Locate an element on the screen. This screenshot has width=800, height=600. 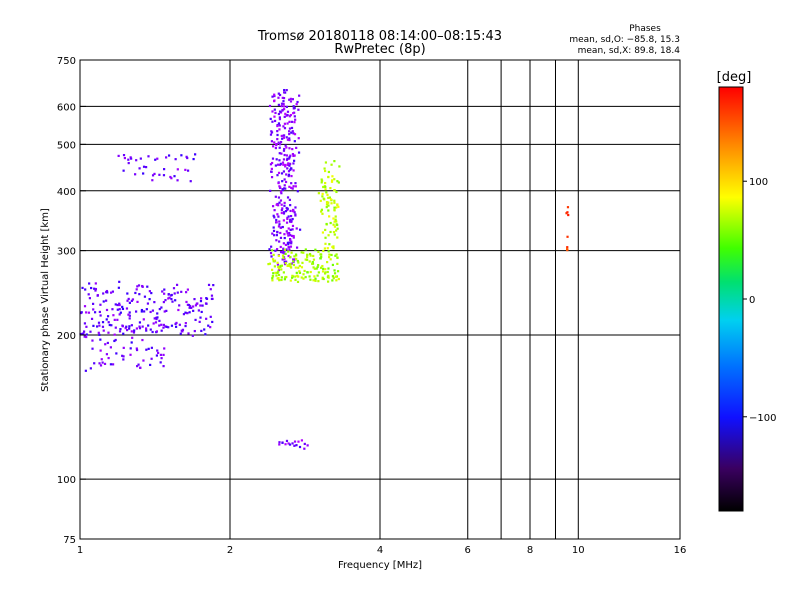
phase-stats-o: mean, sd,O: −85.8, 15.3 is located at coordinates (624, 40).